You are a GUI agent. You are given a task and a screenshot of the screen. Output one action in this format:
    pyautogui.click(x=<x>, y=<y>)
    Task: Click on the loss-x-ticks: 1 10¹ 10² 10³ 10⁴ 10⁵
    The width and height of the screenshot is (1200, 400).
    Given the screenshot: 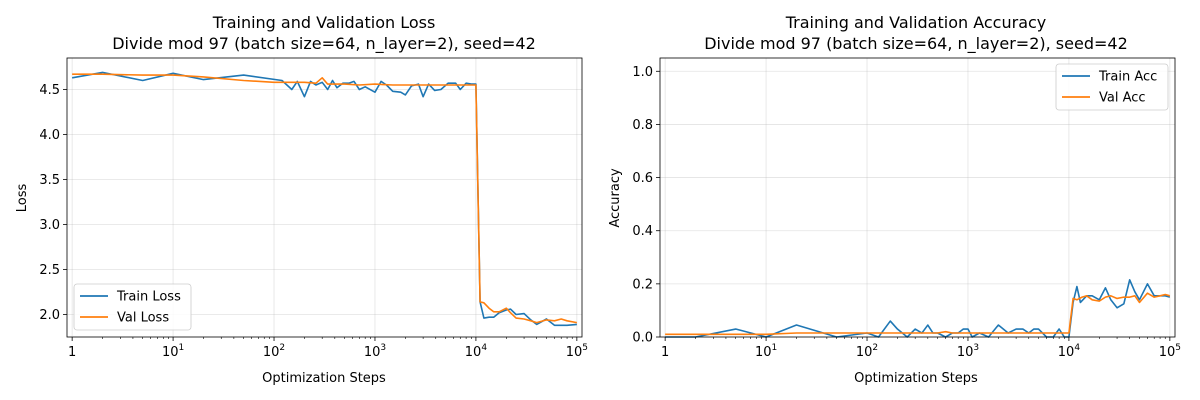 What is the action you would take?
    pyautogui.click(x=328, y=348)
    